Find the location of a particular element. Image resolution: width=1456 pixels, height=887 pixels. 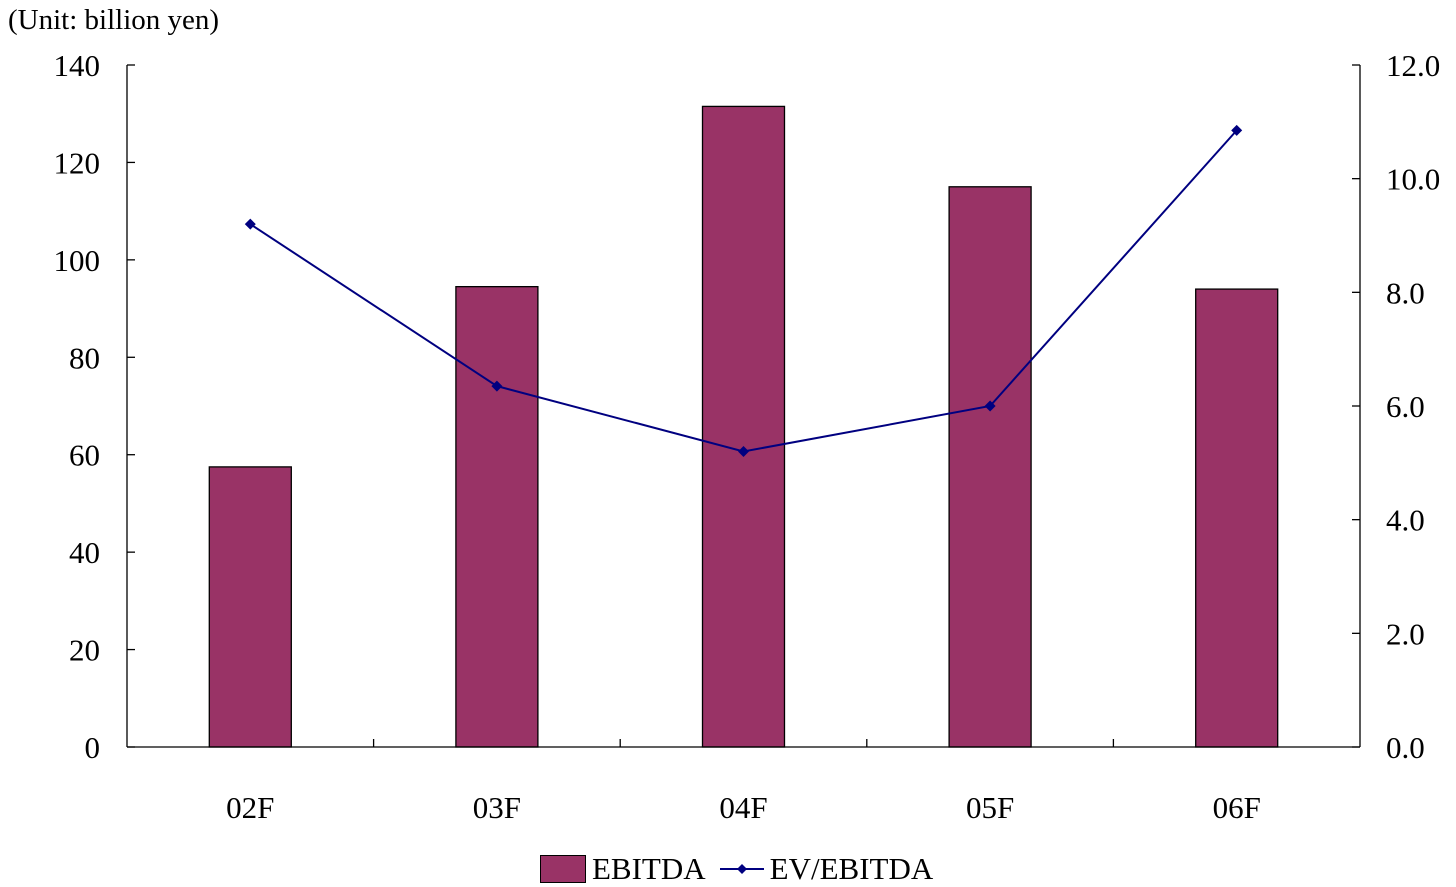

legend: EBITDA EV/EBITDA is located at coordinates (743, 869).